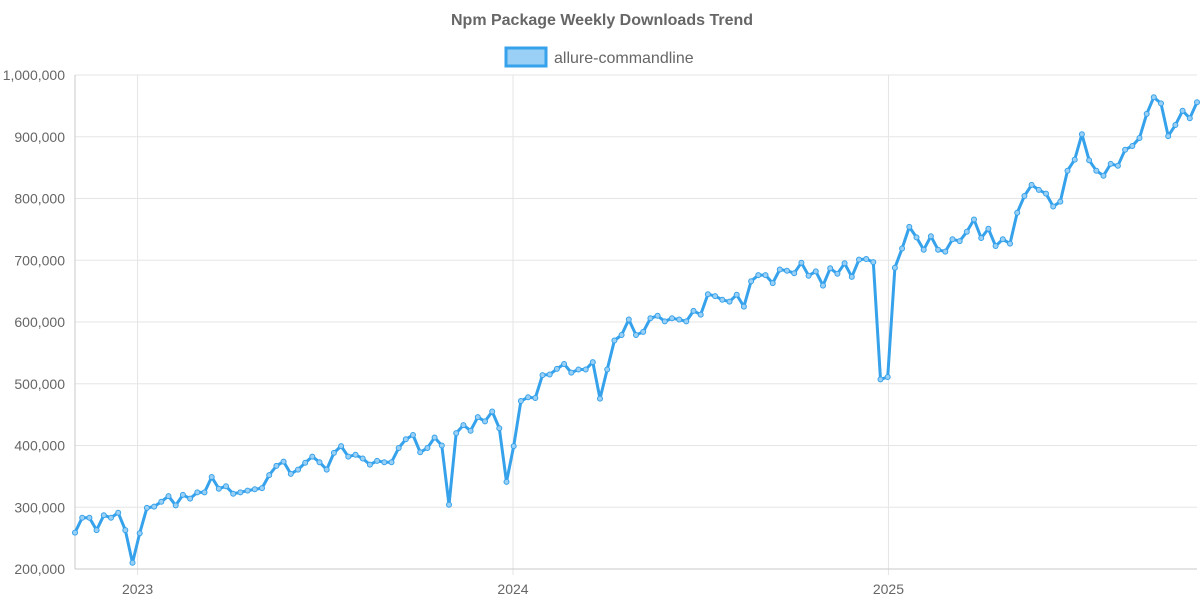 Image resolution: width=1200 pixels, height=600 pixels. Describe the element at coordinates (624, 58) in the screenshot. I see `legend-label: allure-commandline` at that location.